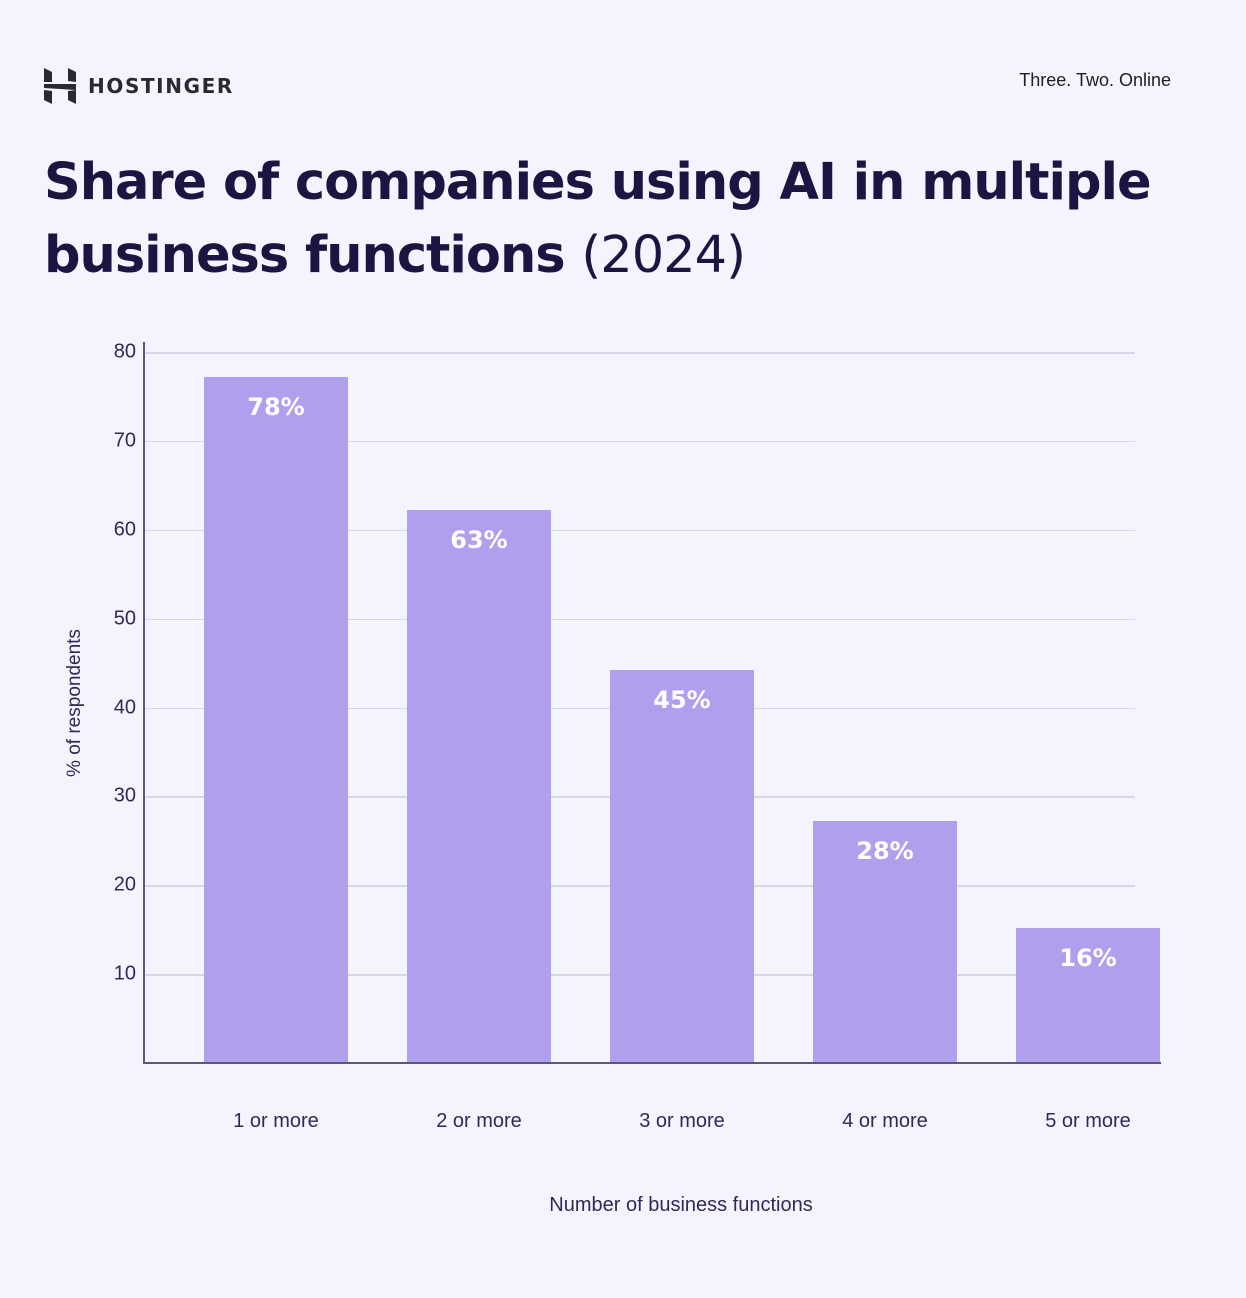 Image resolution: width=1246 pixels, height=1298 pixels. What do you see at coordinates (124, 884) in the screenshot?
I see `y-tick-label: 20` at bounding box center [124, 884].